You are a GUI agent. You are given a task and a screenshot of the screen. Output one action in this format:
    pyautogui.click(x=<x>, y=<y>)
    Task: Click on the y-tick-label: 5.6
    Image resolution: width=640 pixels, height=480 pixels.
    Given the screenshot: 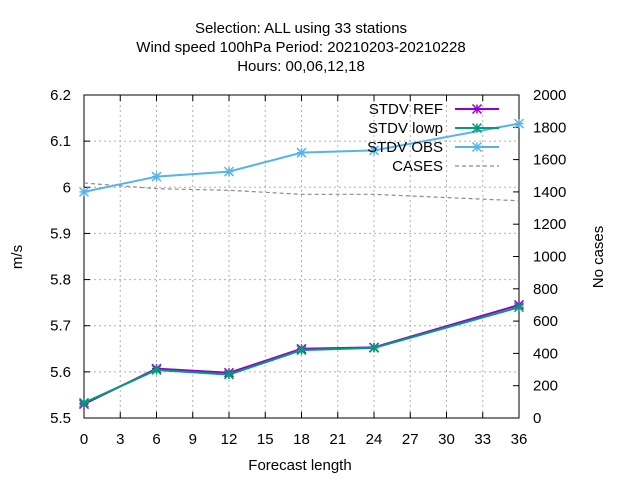 What is the action you would take?
    pyautogui.click(x=60, y=372)
    